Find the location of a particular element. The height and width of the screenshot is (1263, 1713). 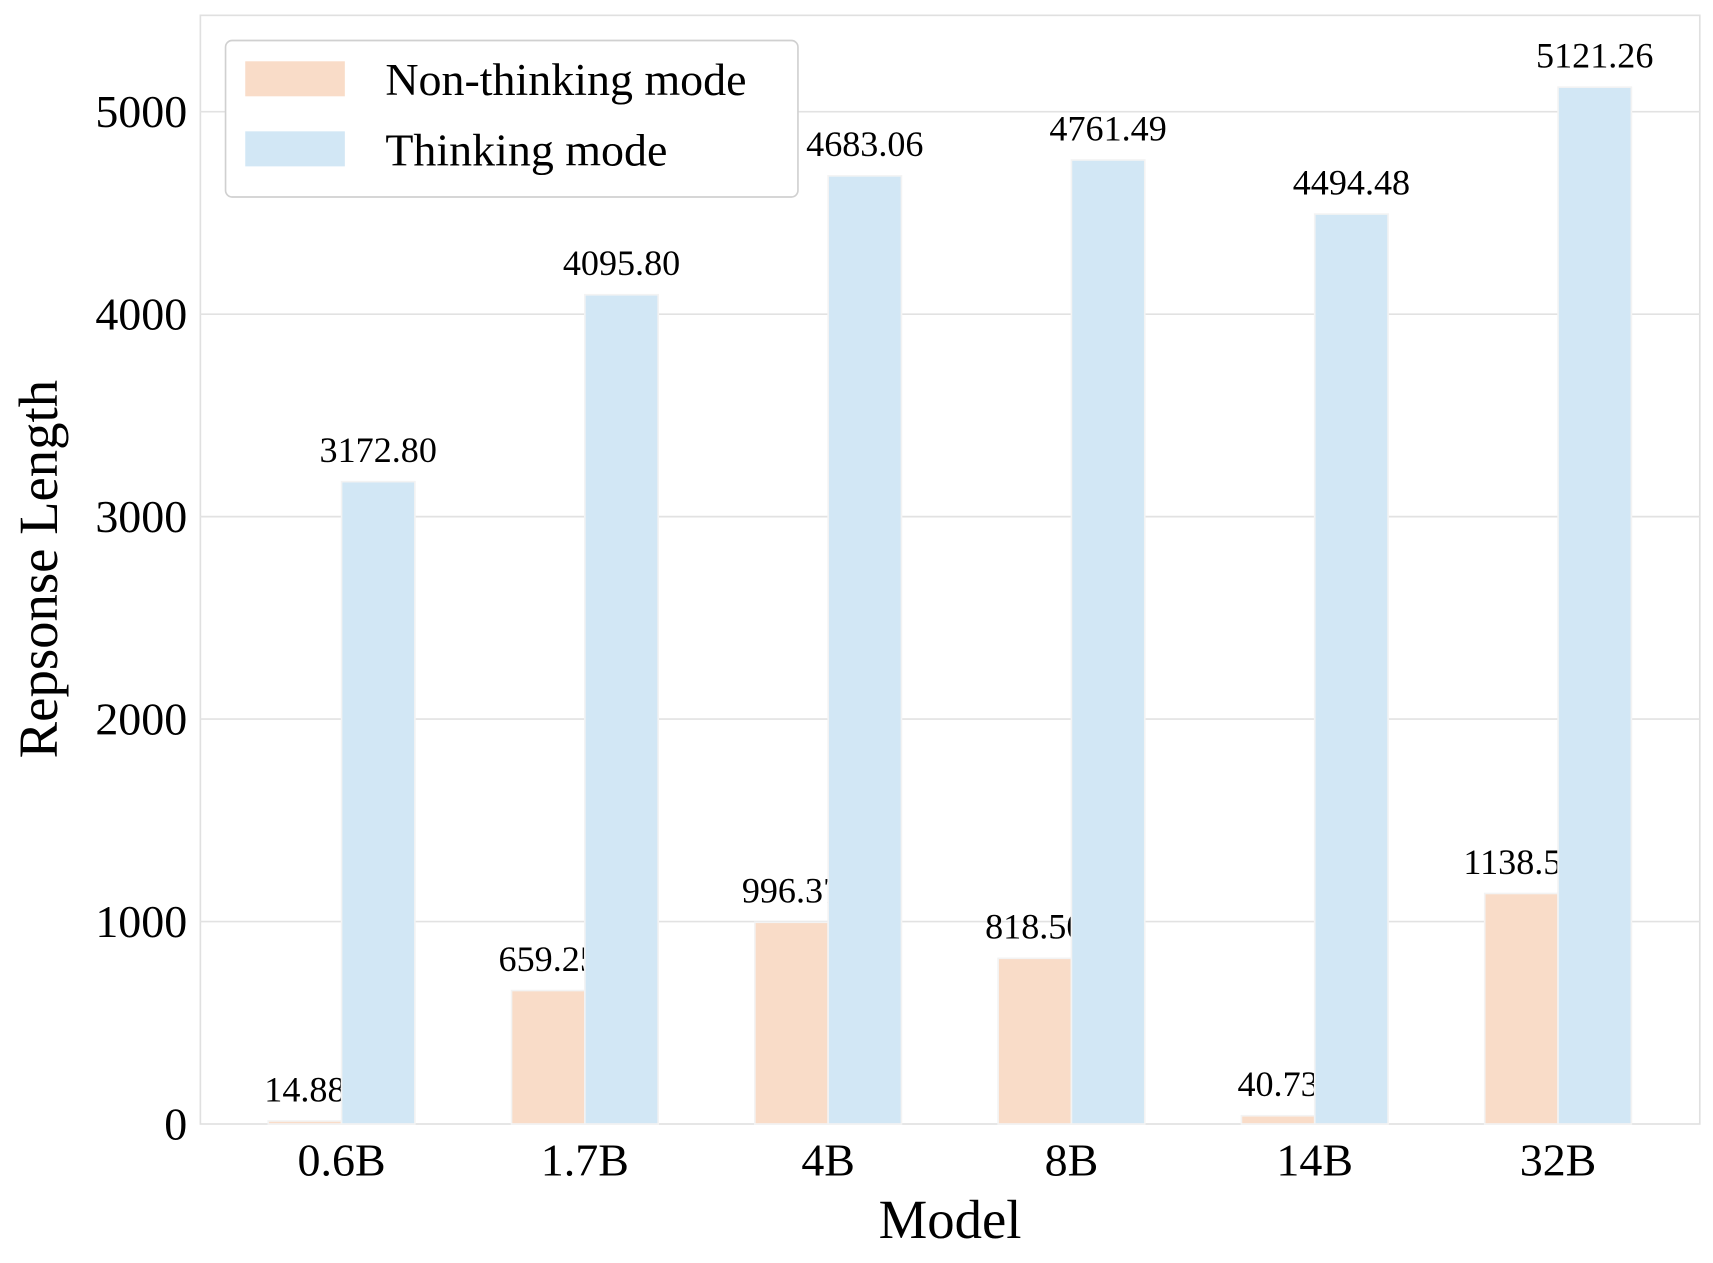

data-label: 4494.48 is located at coordinates (1351, 182).